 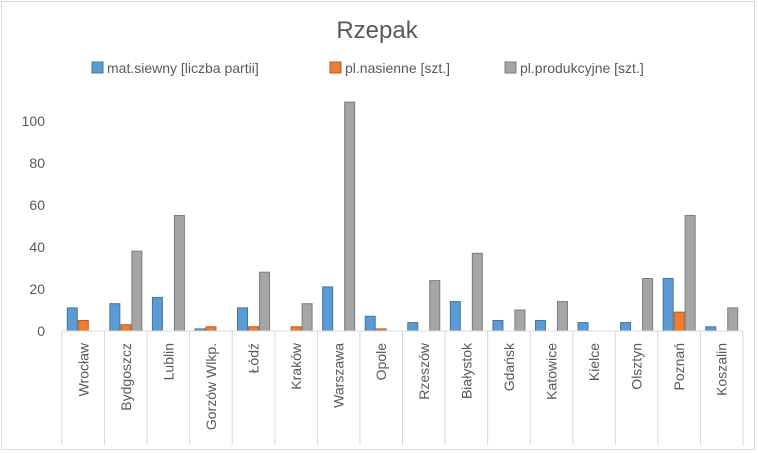 I want to click on y-axis: 0 20 40 60 80 100, so click(x=34, y=226).